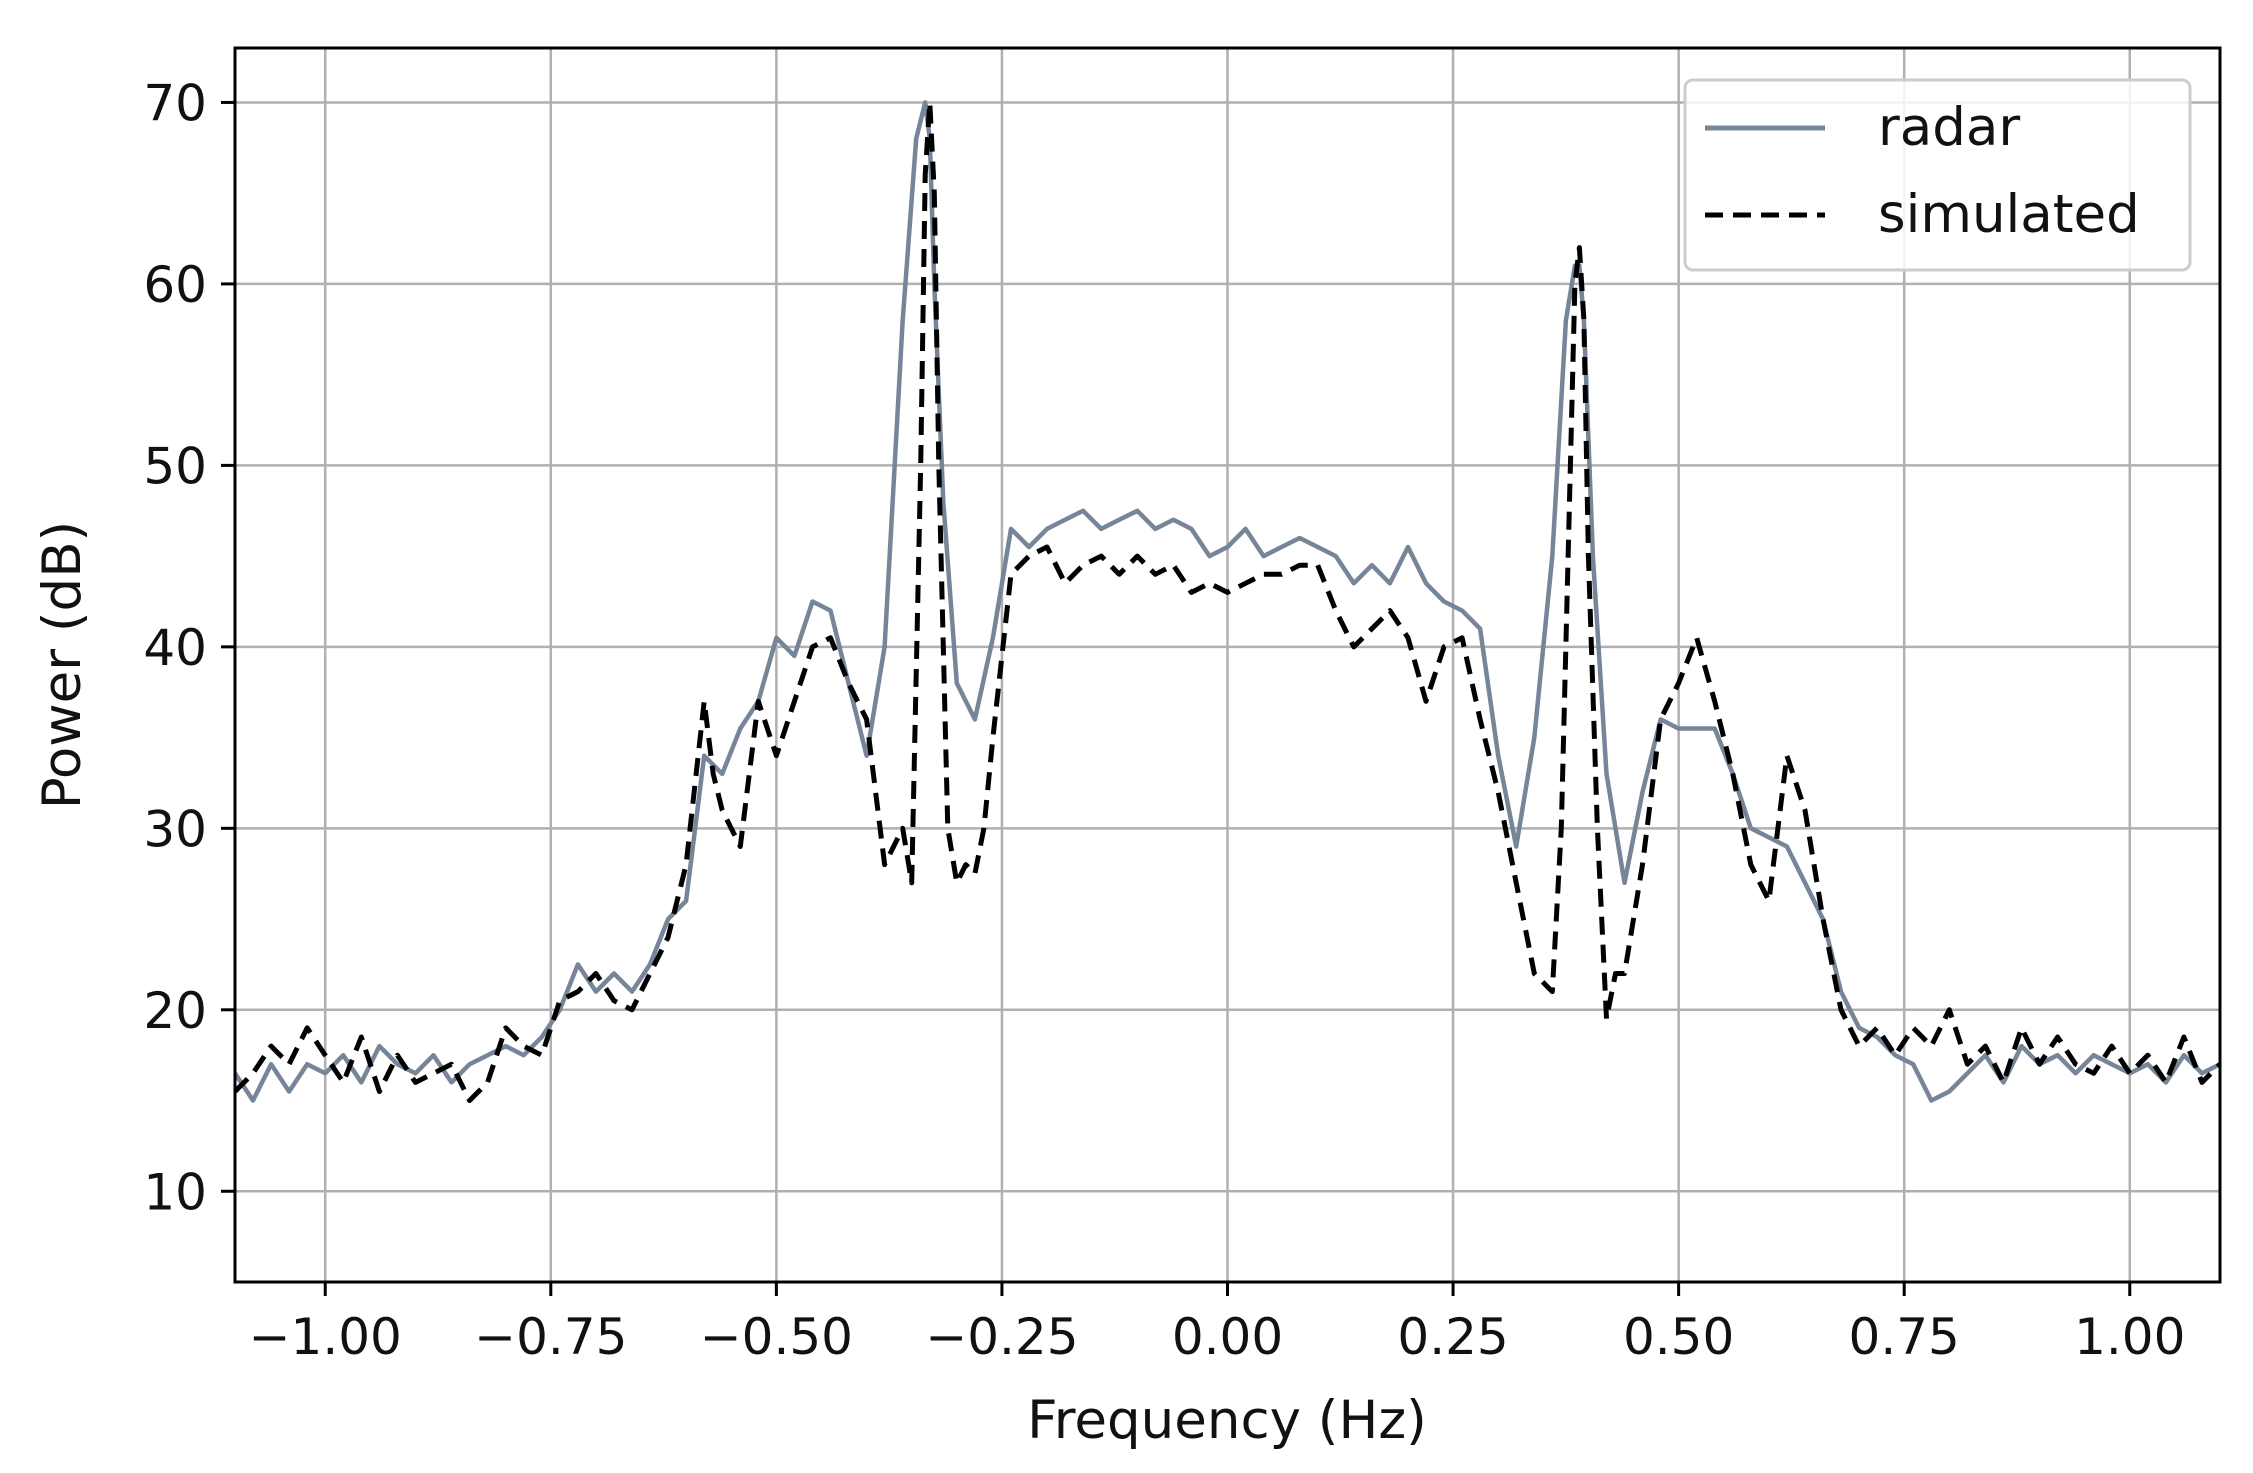 This screenshot has height=1473, width=2253. What do you see at coordinates (1227, 1337) in the screenshot?
I see `x-tick-label: 0.00` at bounding box center [1227, 1337].